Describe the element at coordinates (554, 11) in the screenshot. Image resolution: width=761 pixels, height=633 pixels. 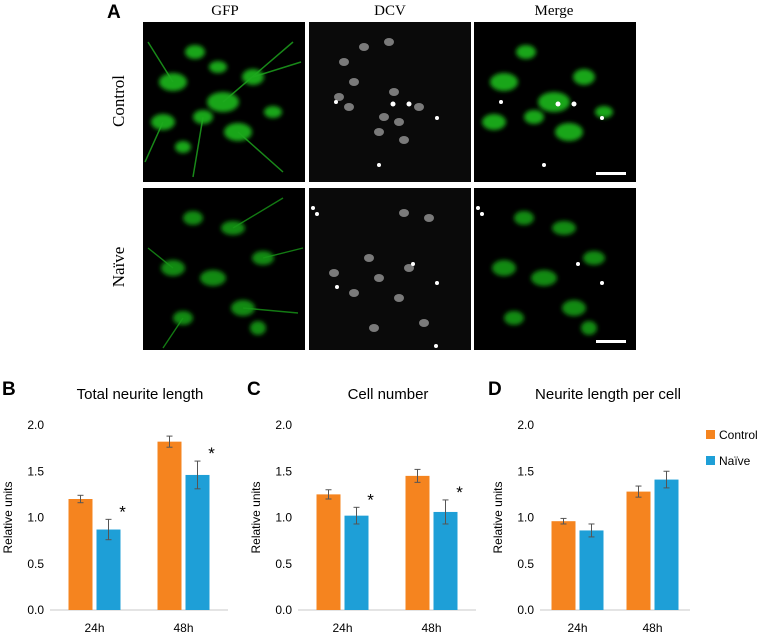
I see `column-header-merge: Merge` at that location.